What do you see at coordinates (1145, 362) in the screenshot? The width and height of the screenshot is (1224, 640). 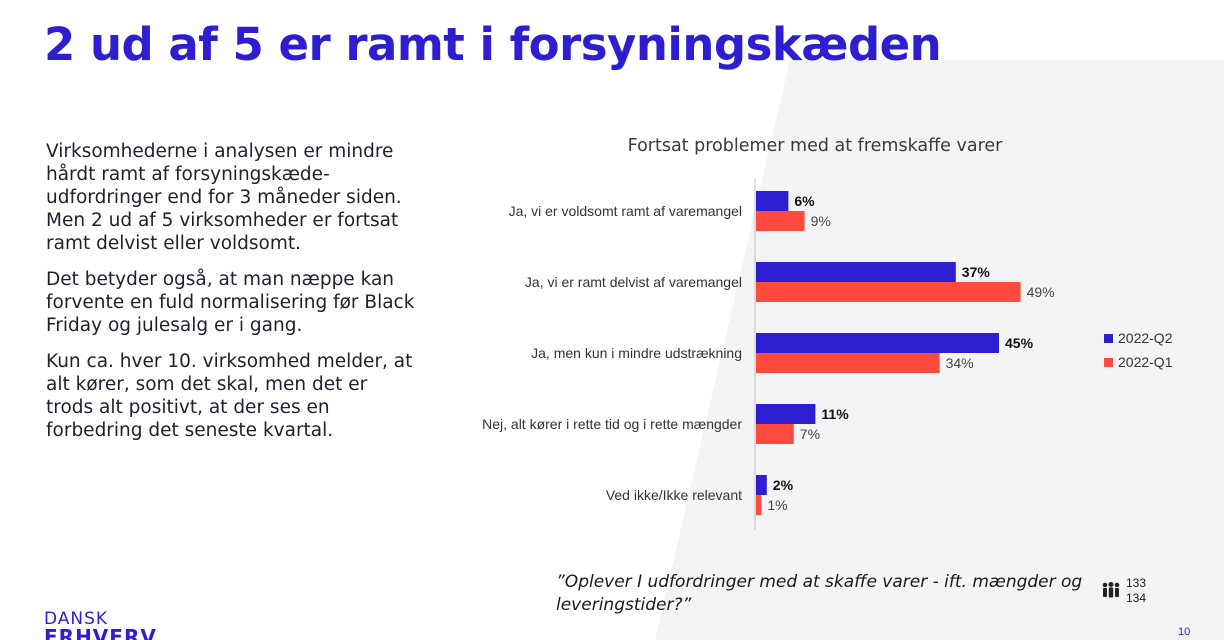 I see `legend-label-q1: 2022-Q1` at bounding box center [1145, 362].